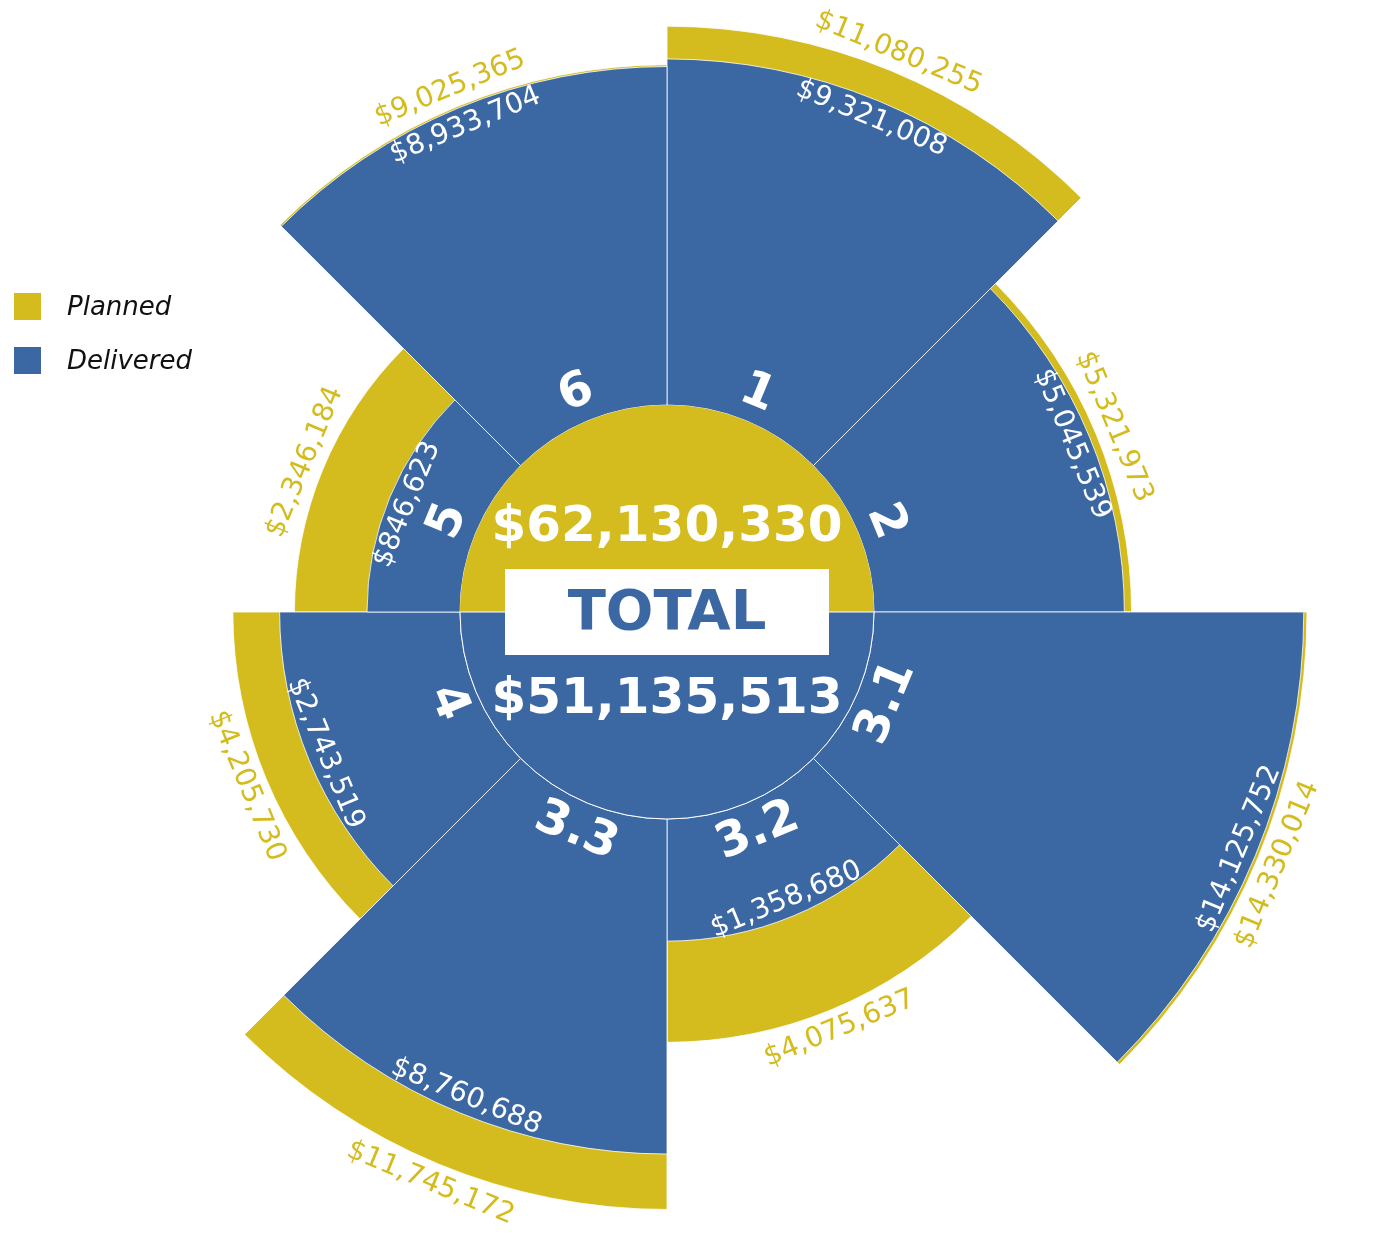  Describe the element at coordinates (667, 523) in the screenshot. I see `text: $62,130,330` at that location.